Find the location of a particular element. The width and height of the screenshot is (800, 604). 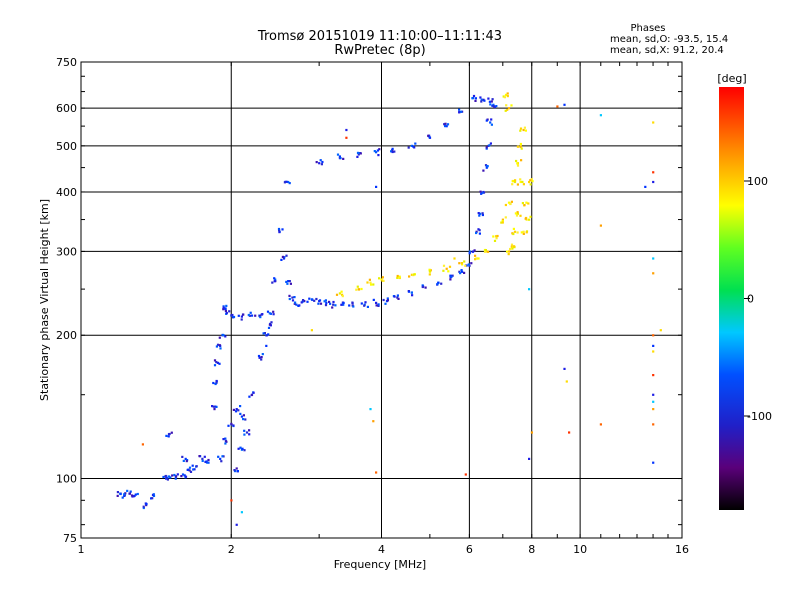

y-tick-label: 600 is located at coordinates (66, 108).